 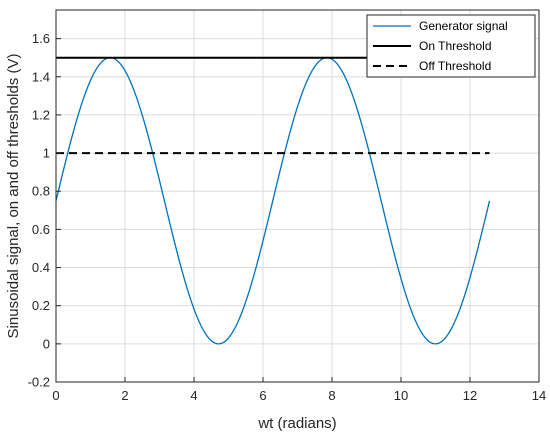 What do you see at coordinates (41, 114) in the screenshot?
I see `y-tick-label: 1.2` at bounding box center [41, 114].